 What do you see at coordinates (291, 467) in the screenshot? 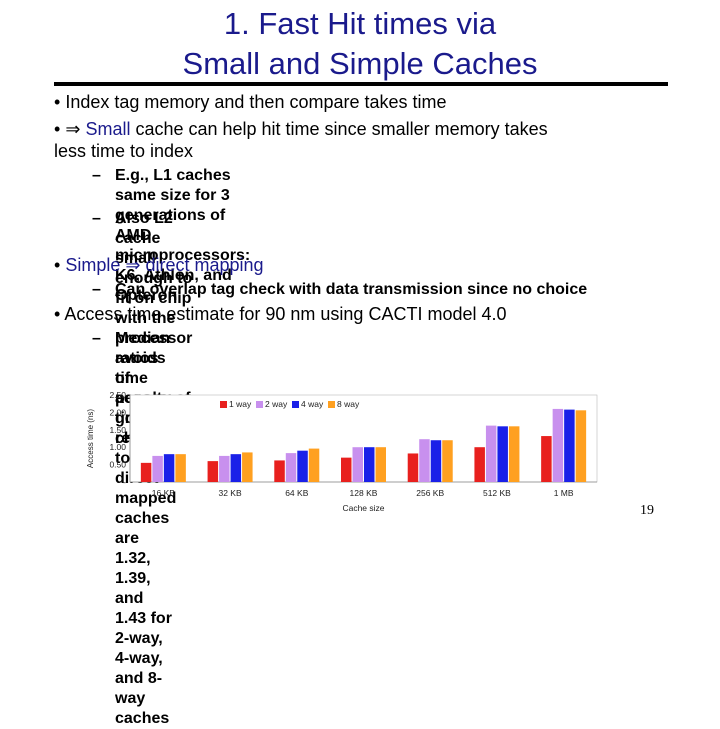
I see `bar-2-way-64kb` at bounding box center [291, 467].